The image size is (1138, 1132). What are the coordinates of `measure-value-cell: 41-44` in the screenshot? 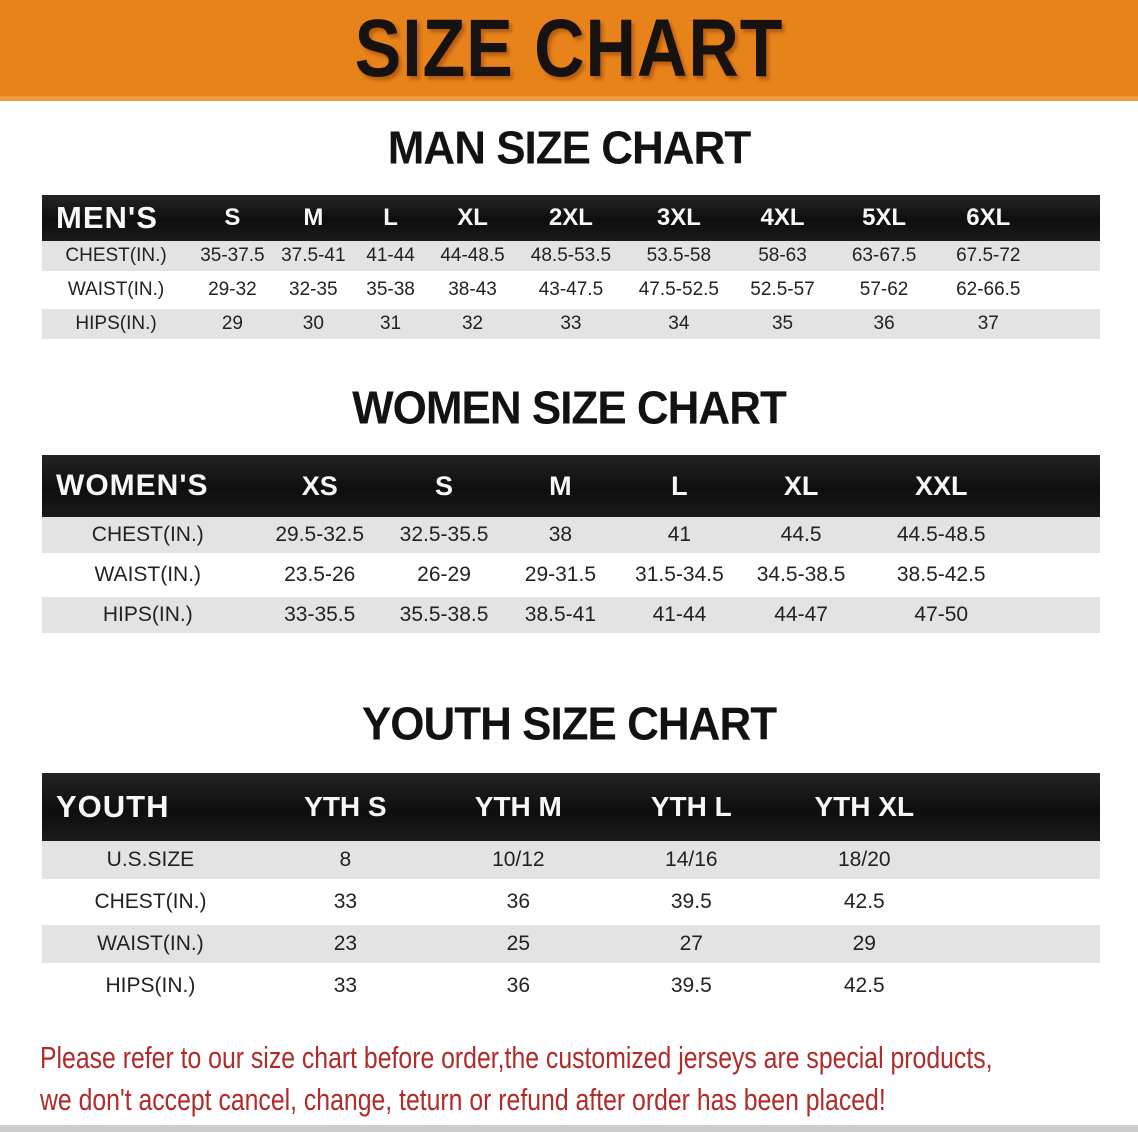 It's located at (679, 617).